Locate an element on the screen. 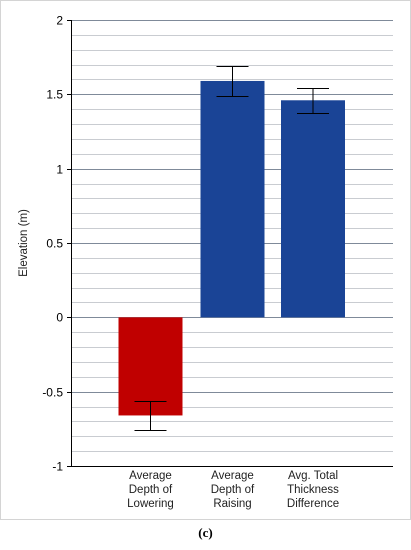  x-category-label: Average Depth of Lowering is located at coordinates (150, 490).